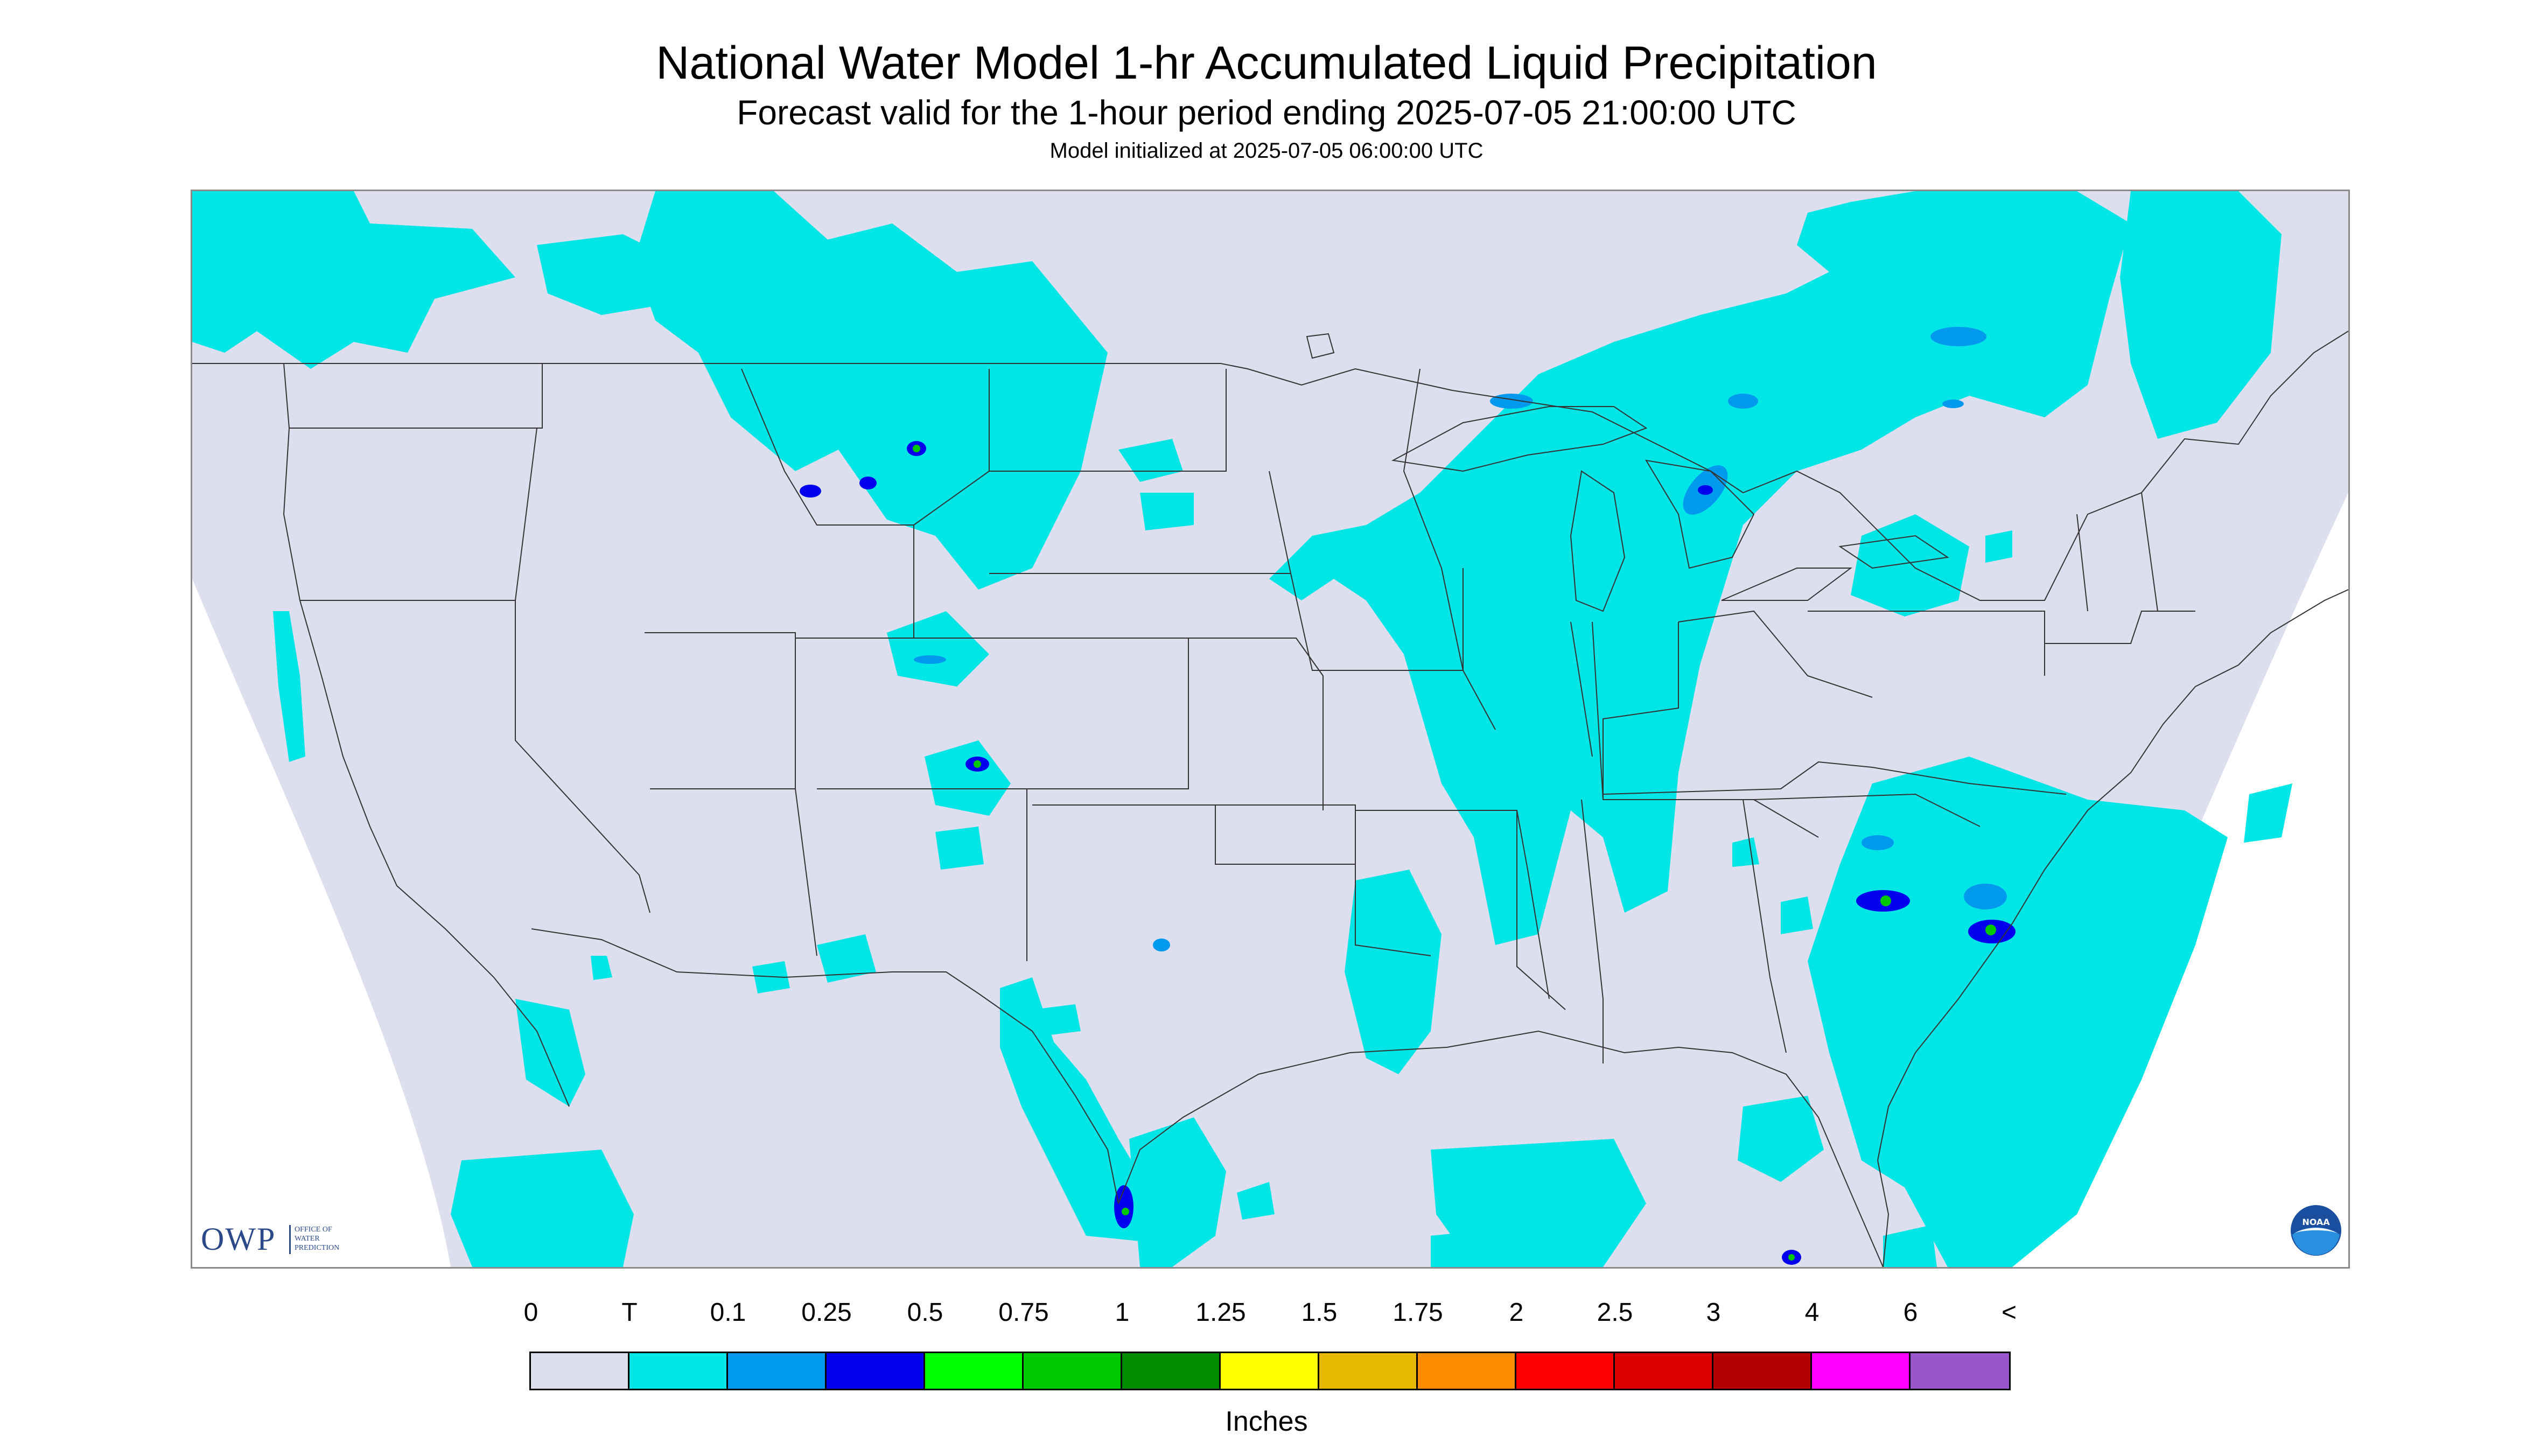 Image resolution: width=2533 pixels, height=1456 pixels. I want to click on domain-outside-right, so click(2175, 880).